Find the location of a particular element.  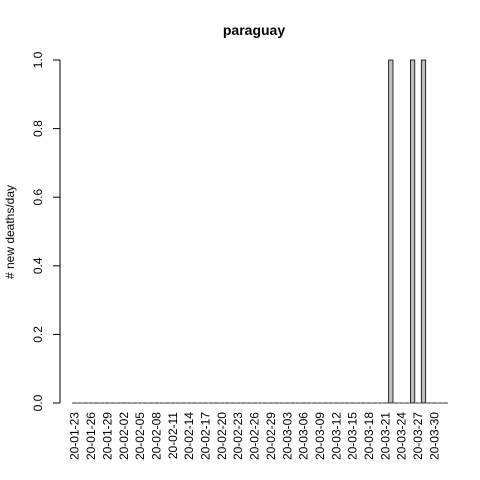

x-tick-label: 20-01-26 is located at coordinates (91, 436).